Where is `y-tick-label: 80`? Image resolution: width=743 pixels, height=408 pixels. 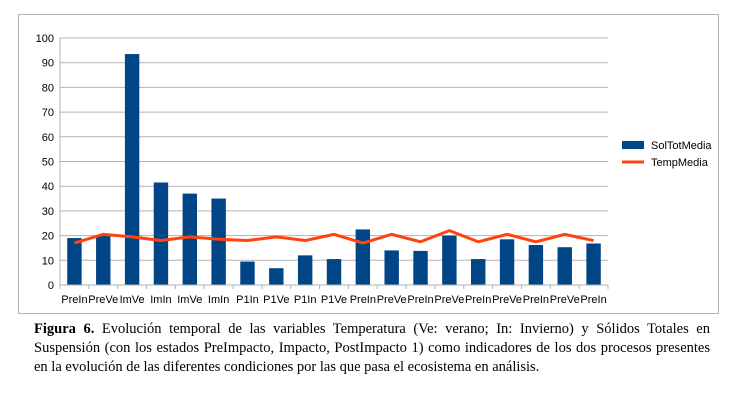 y-tick-label: 80 is located at coordinates (48, 88).